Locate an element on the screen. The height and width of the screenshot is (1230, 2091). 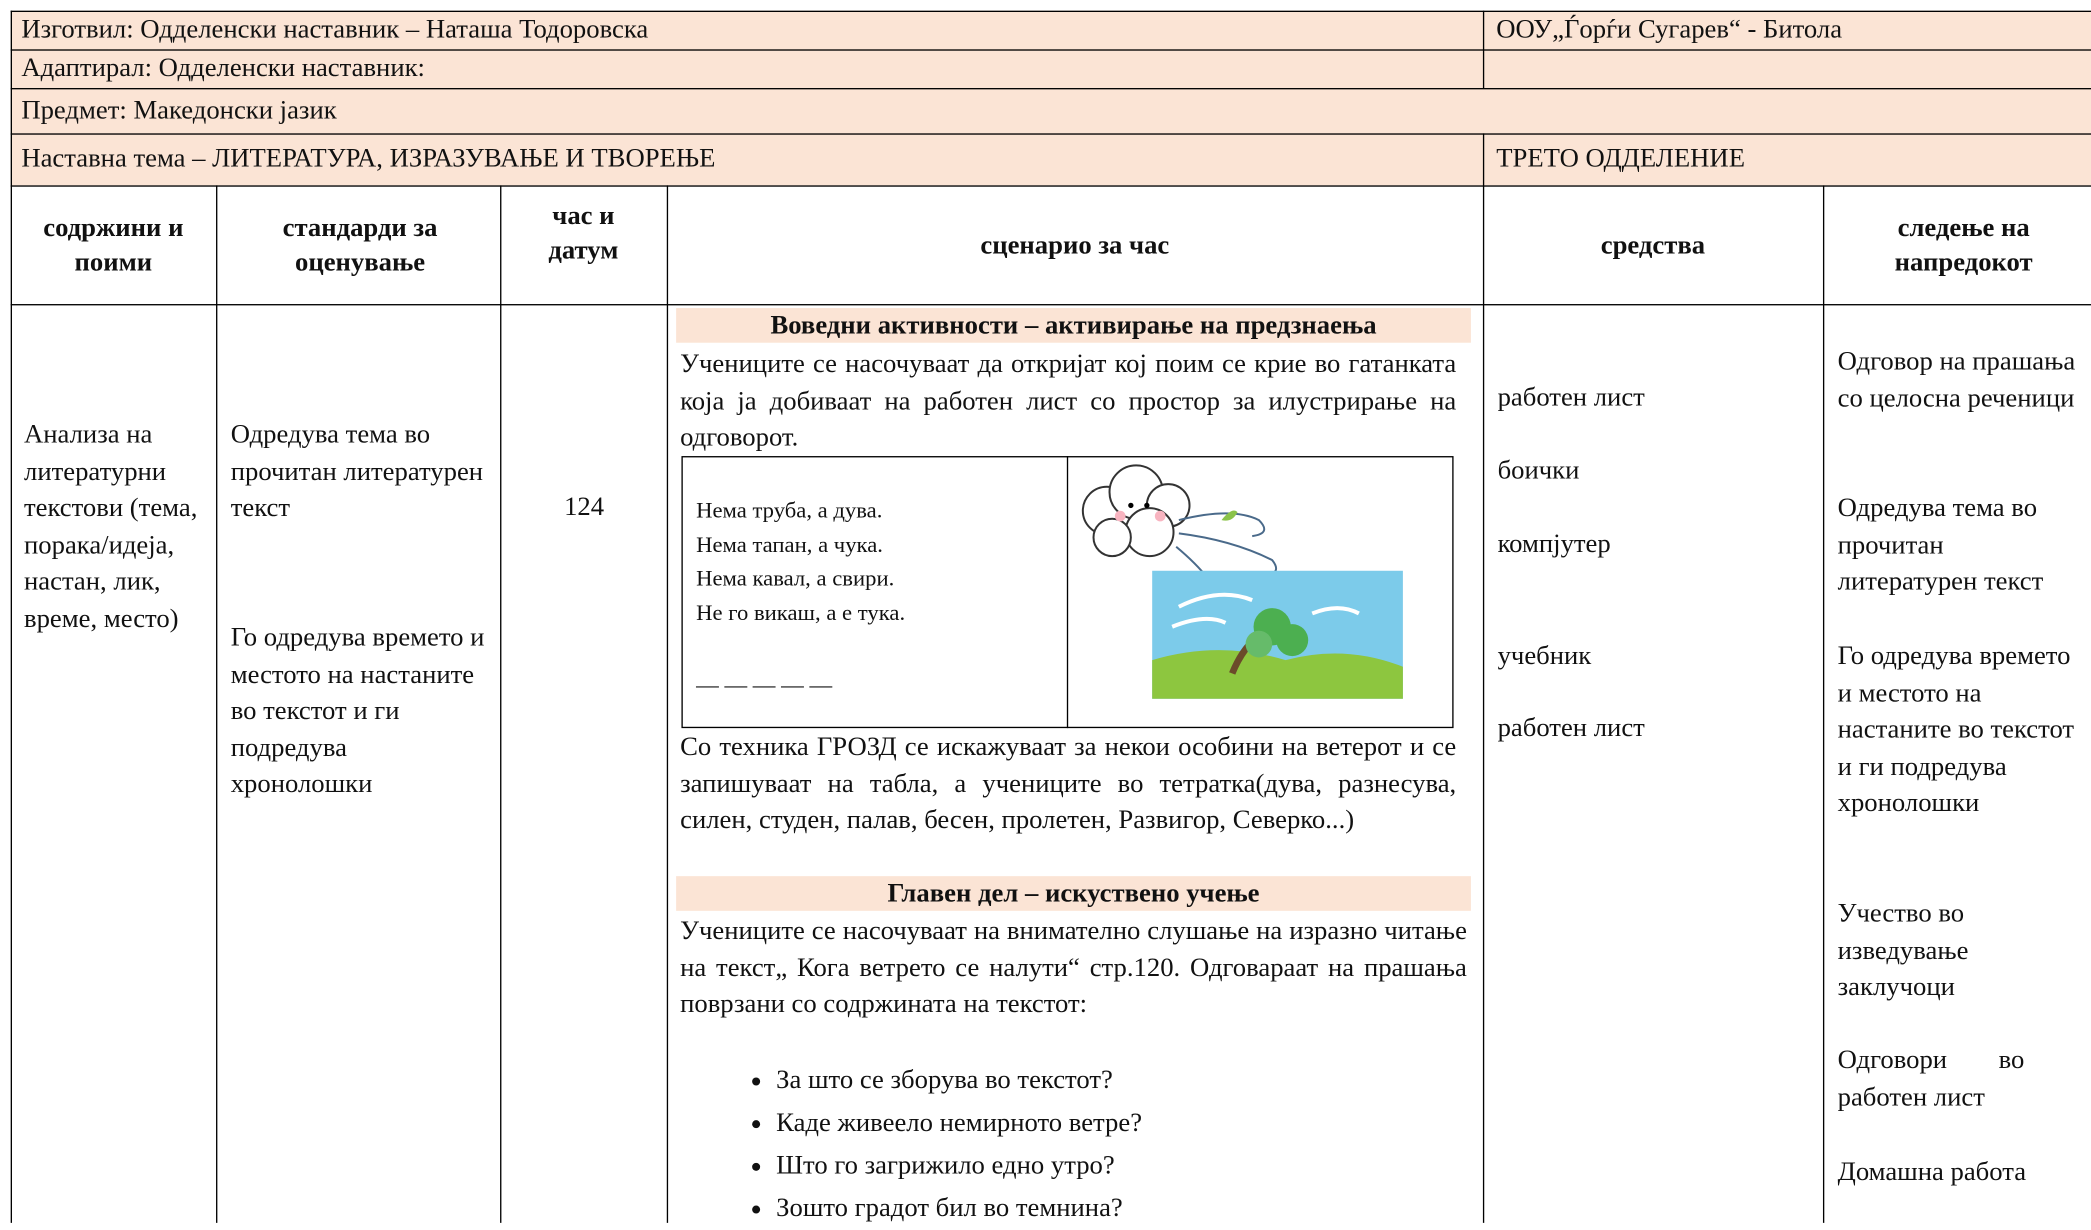
progress-item: Одговори во работен лист is located at coordinates (1931, 1078).